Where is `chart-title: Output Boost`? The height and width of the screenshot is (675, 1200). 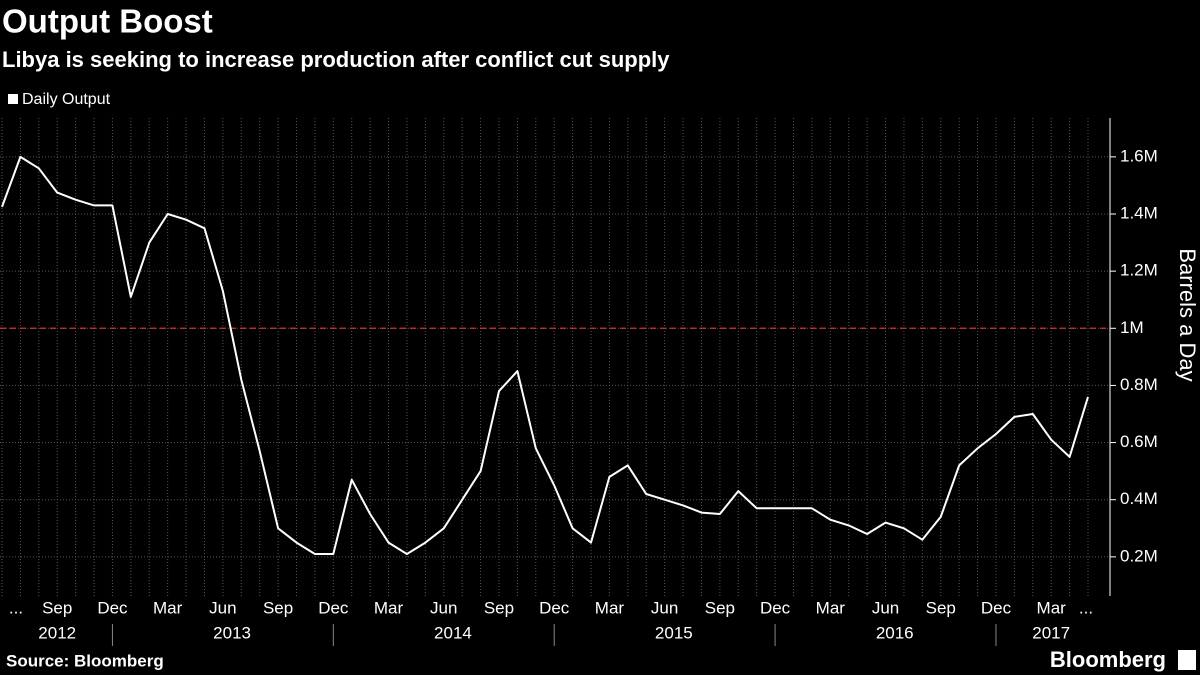
chart-title: Output Boost is located at coordinates (107, 21).